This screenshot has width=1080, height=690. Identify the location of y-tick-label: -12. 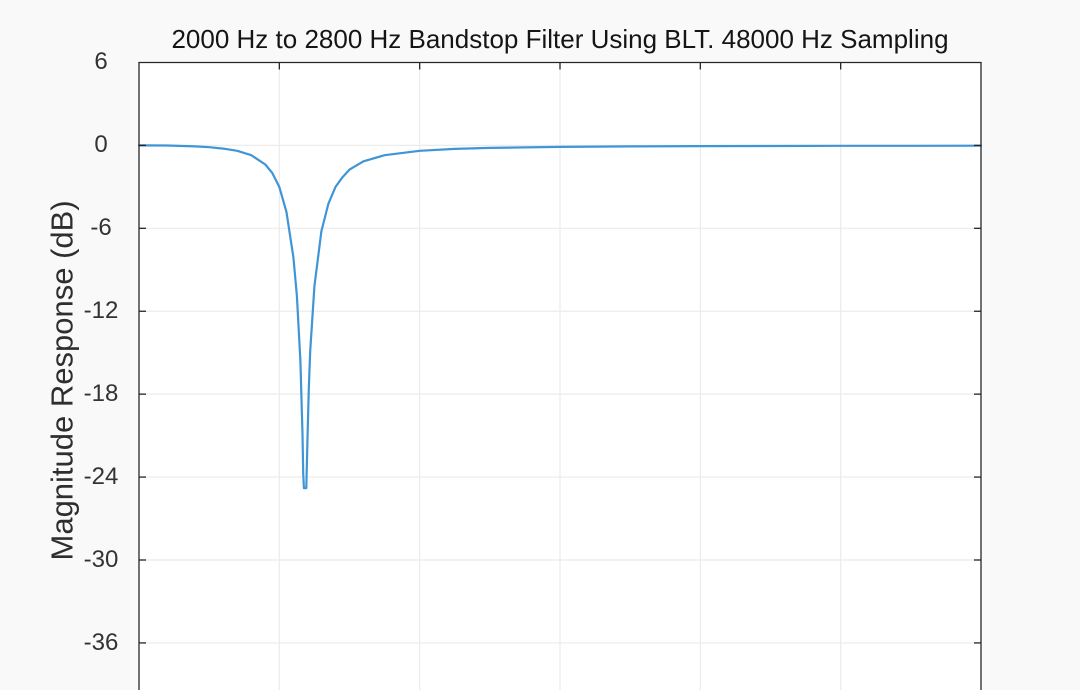
(101, 311).